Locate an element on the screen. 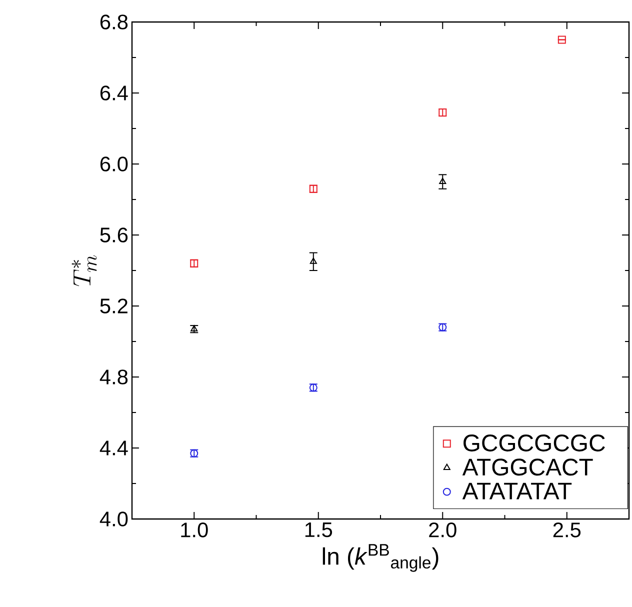 The image size is (632, 607). y-tick-label: 6.4 is located at coordinates (114, 93).